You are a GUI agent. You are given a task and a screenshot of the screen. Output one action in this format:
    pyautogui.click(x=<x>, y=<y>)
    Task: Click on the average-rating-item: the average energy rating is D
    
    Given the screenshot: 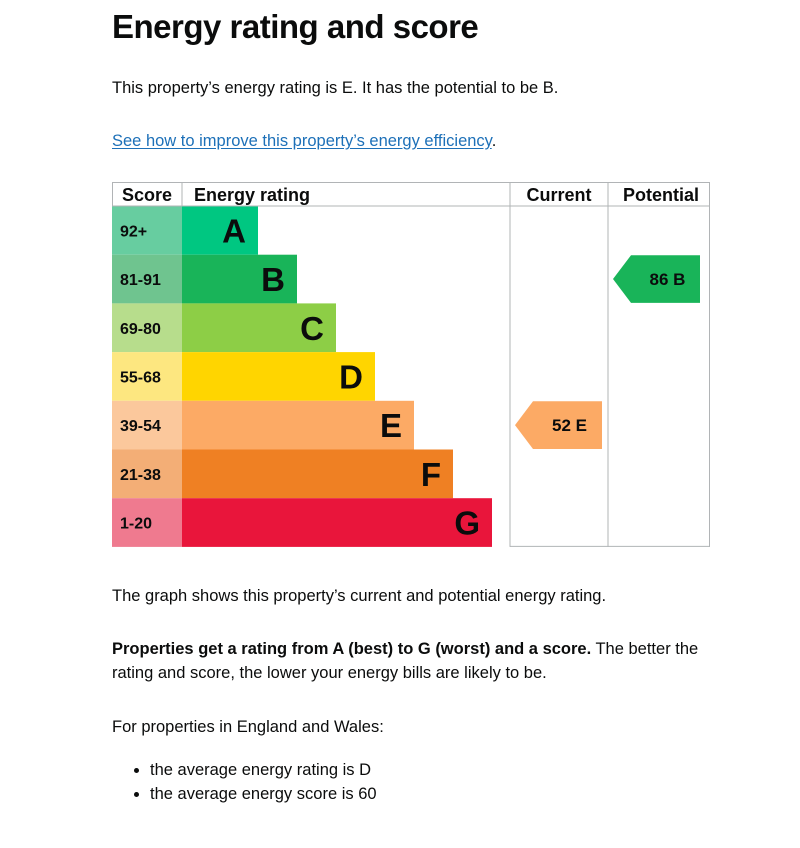 What is the action you would take?
    pyautogui.click(x=263, y=770)
    